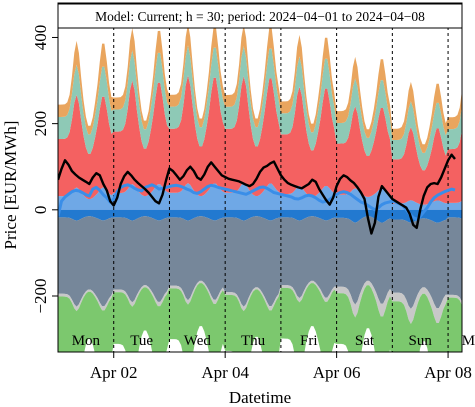  Describe the element at coordinates (448, 372) in the screenshot. I see `x-tick-label-3: Apr 08` at that location.